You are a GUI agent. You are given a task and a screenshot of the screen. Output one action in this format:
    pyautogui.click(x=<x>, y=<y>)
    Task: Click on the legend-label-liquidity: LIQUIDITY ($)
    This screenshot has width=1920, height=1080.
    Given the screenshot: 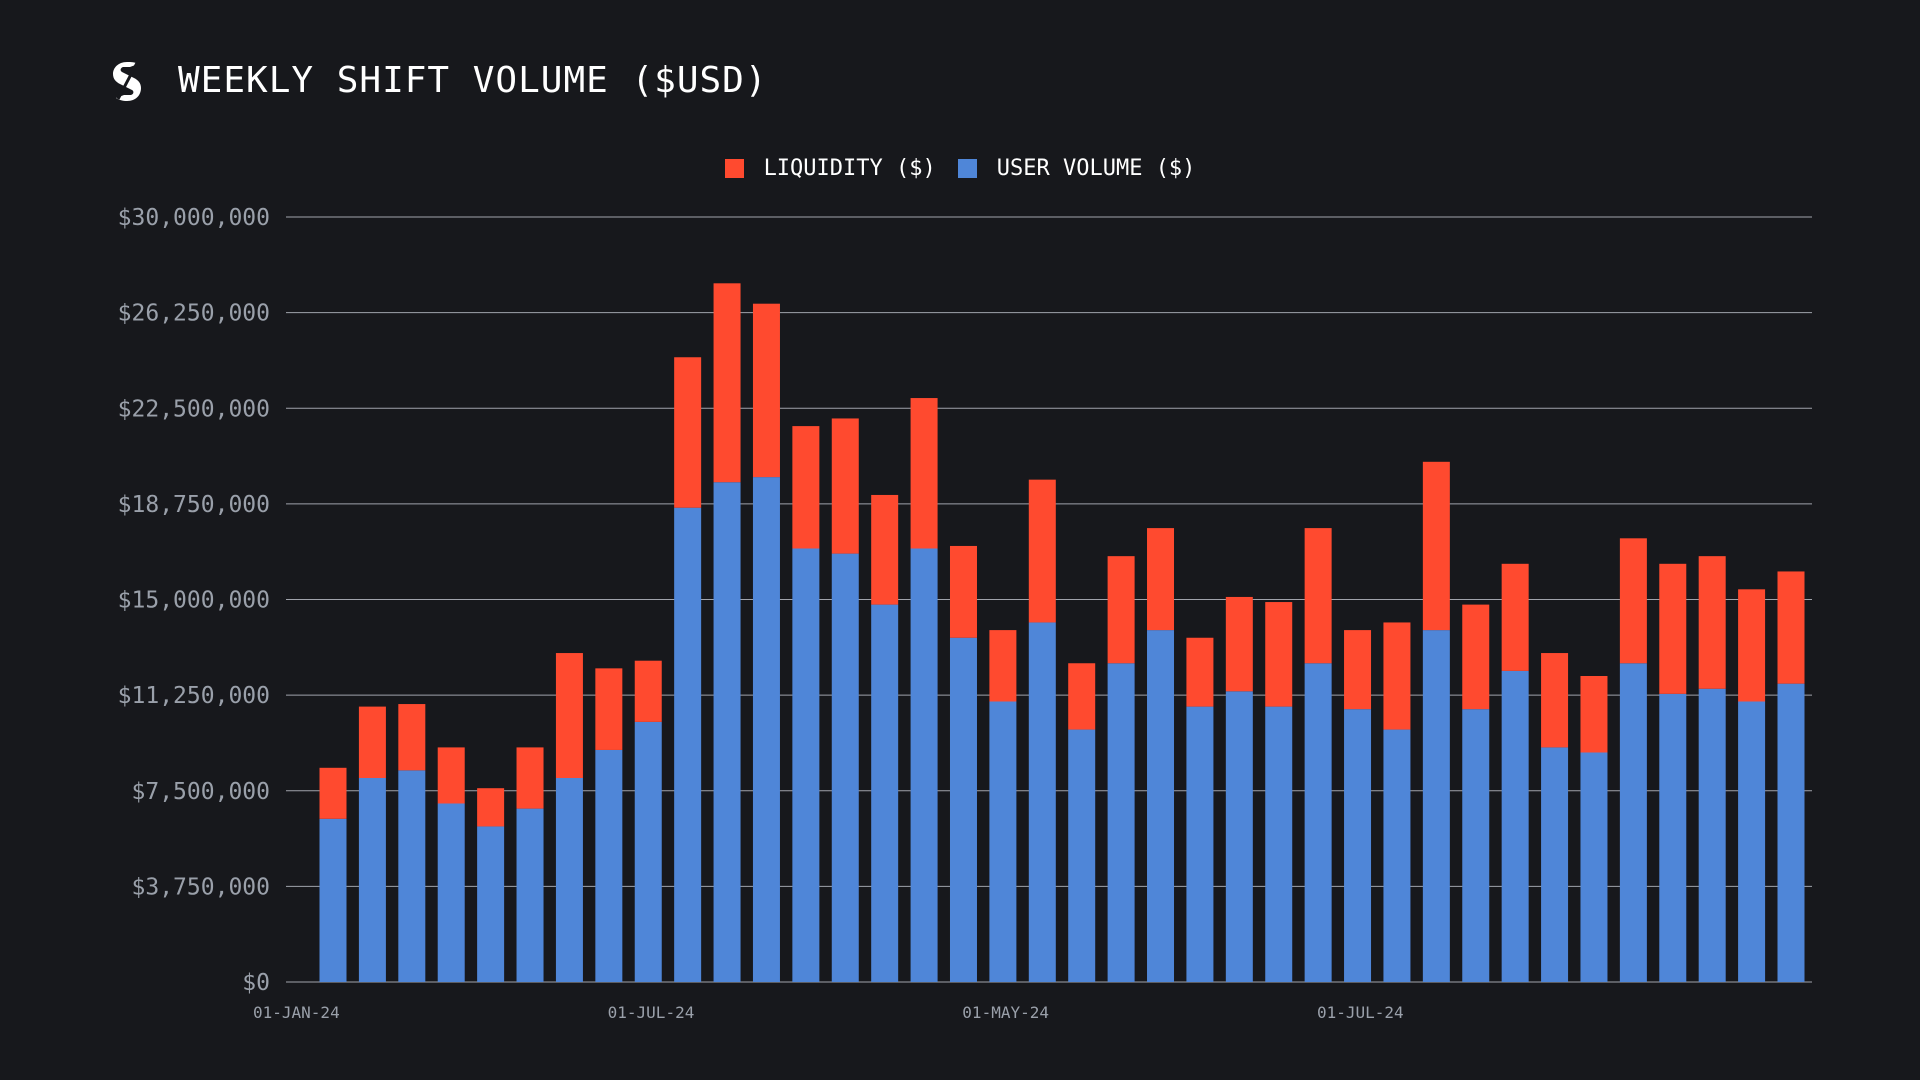 What is the action you would take?
    pyautogui.click(x=849, y=168)
    